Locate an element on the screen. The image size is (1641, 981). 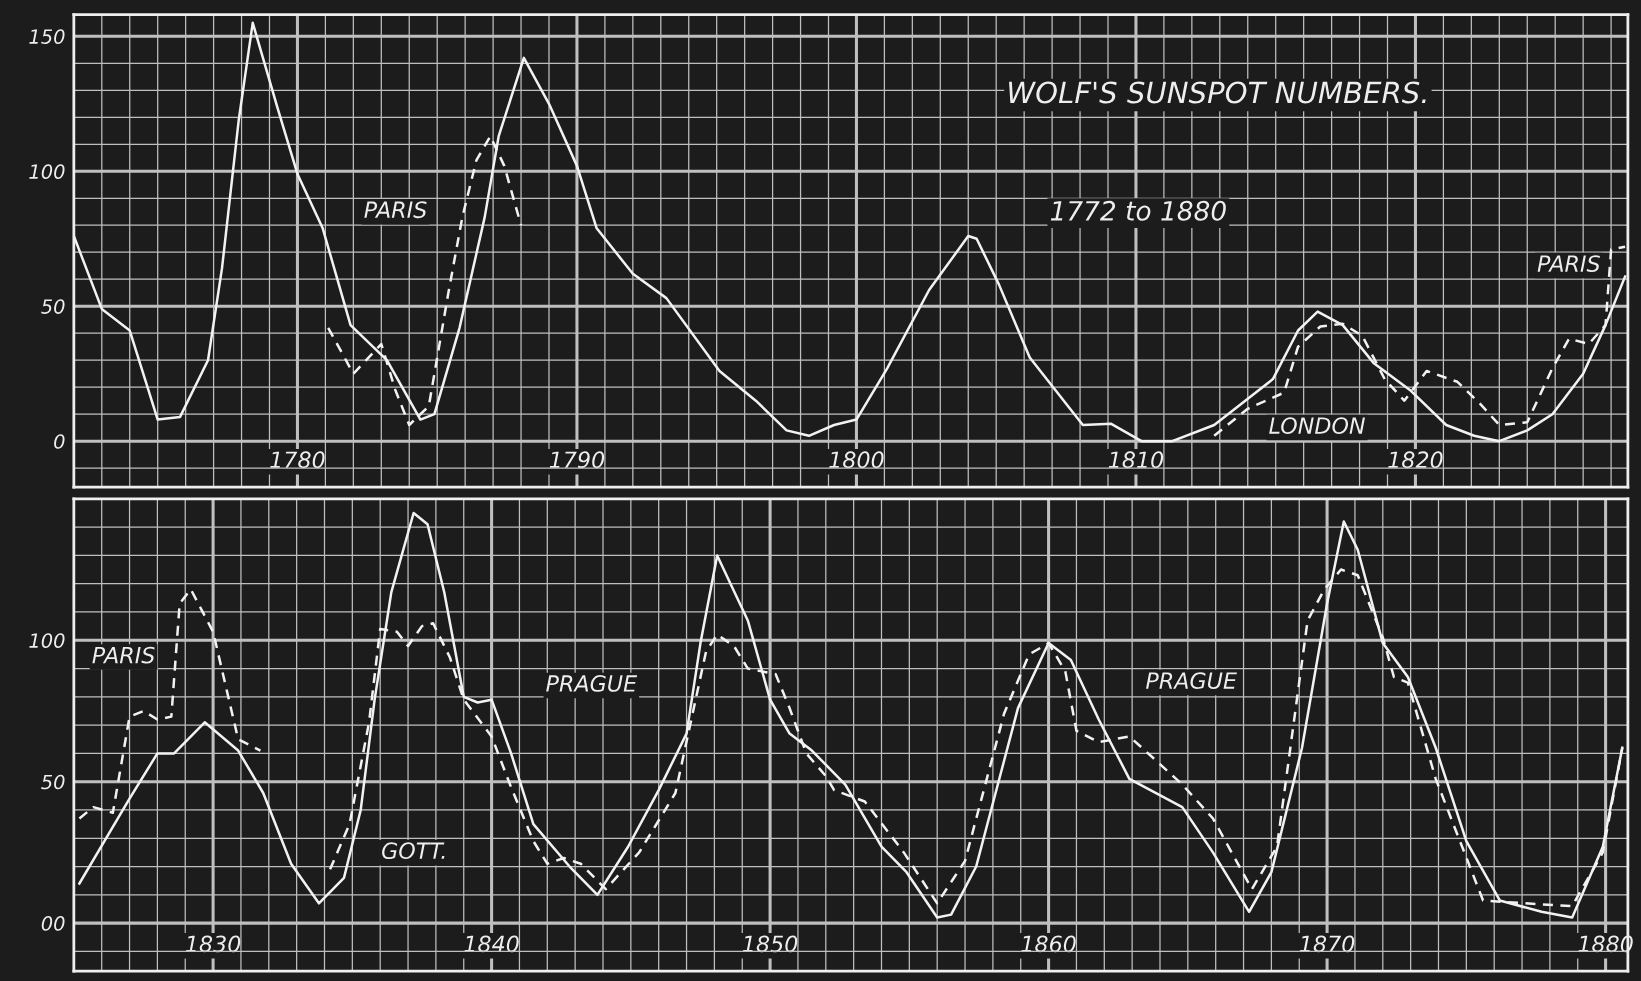
x-tick-label: 1810 is located at coordinates (1136, 460).